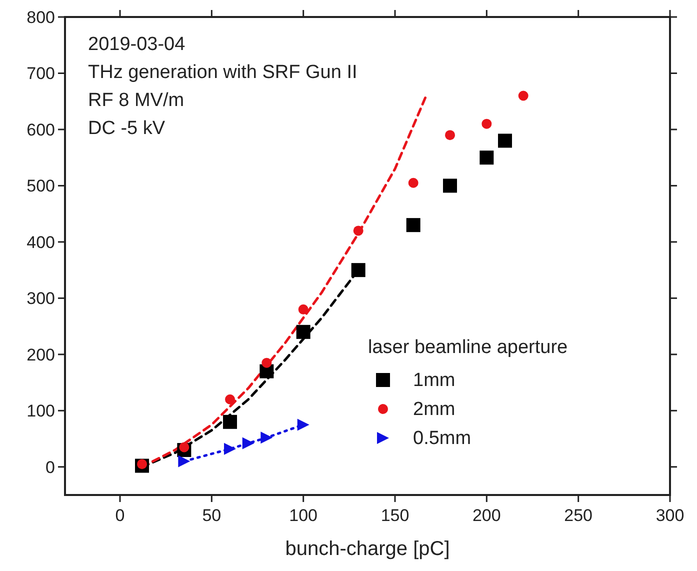 This screenshot has height=571, width=697. I want to click on x-tick-label: 50, so click(212, 515).